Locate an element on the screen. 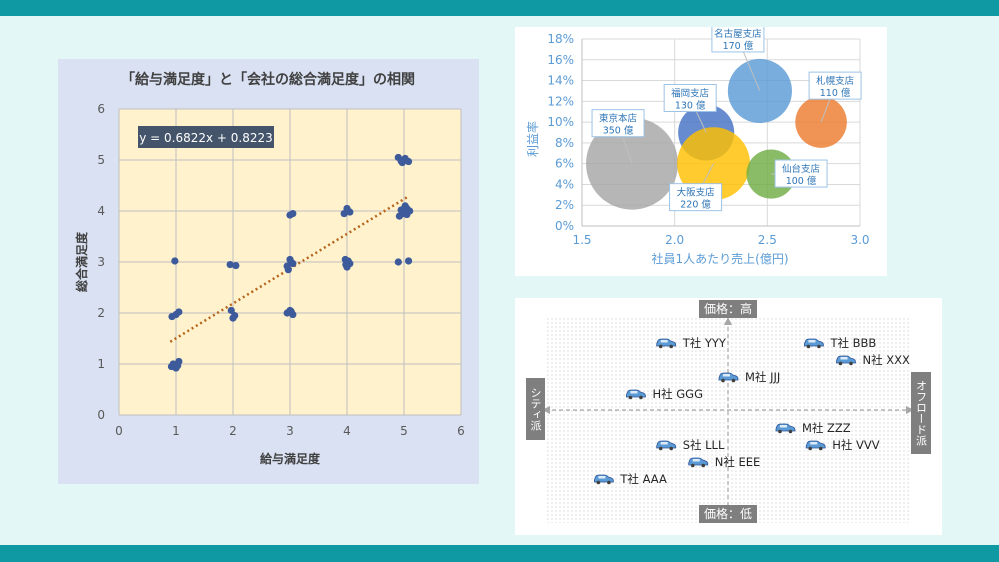 The width and height of the screenshot is (999, 562). scatter-y-tick-label: 4 is located at coordinates (101, 211).